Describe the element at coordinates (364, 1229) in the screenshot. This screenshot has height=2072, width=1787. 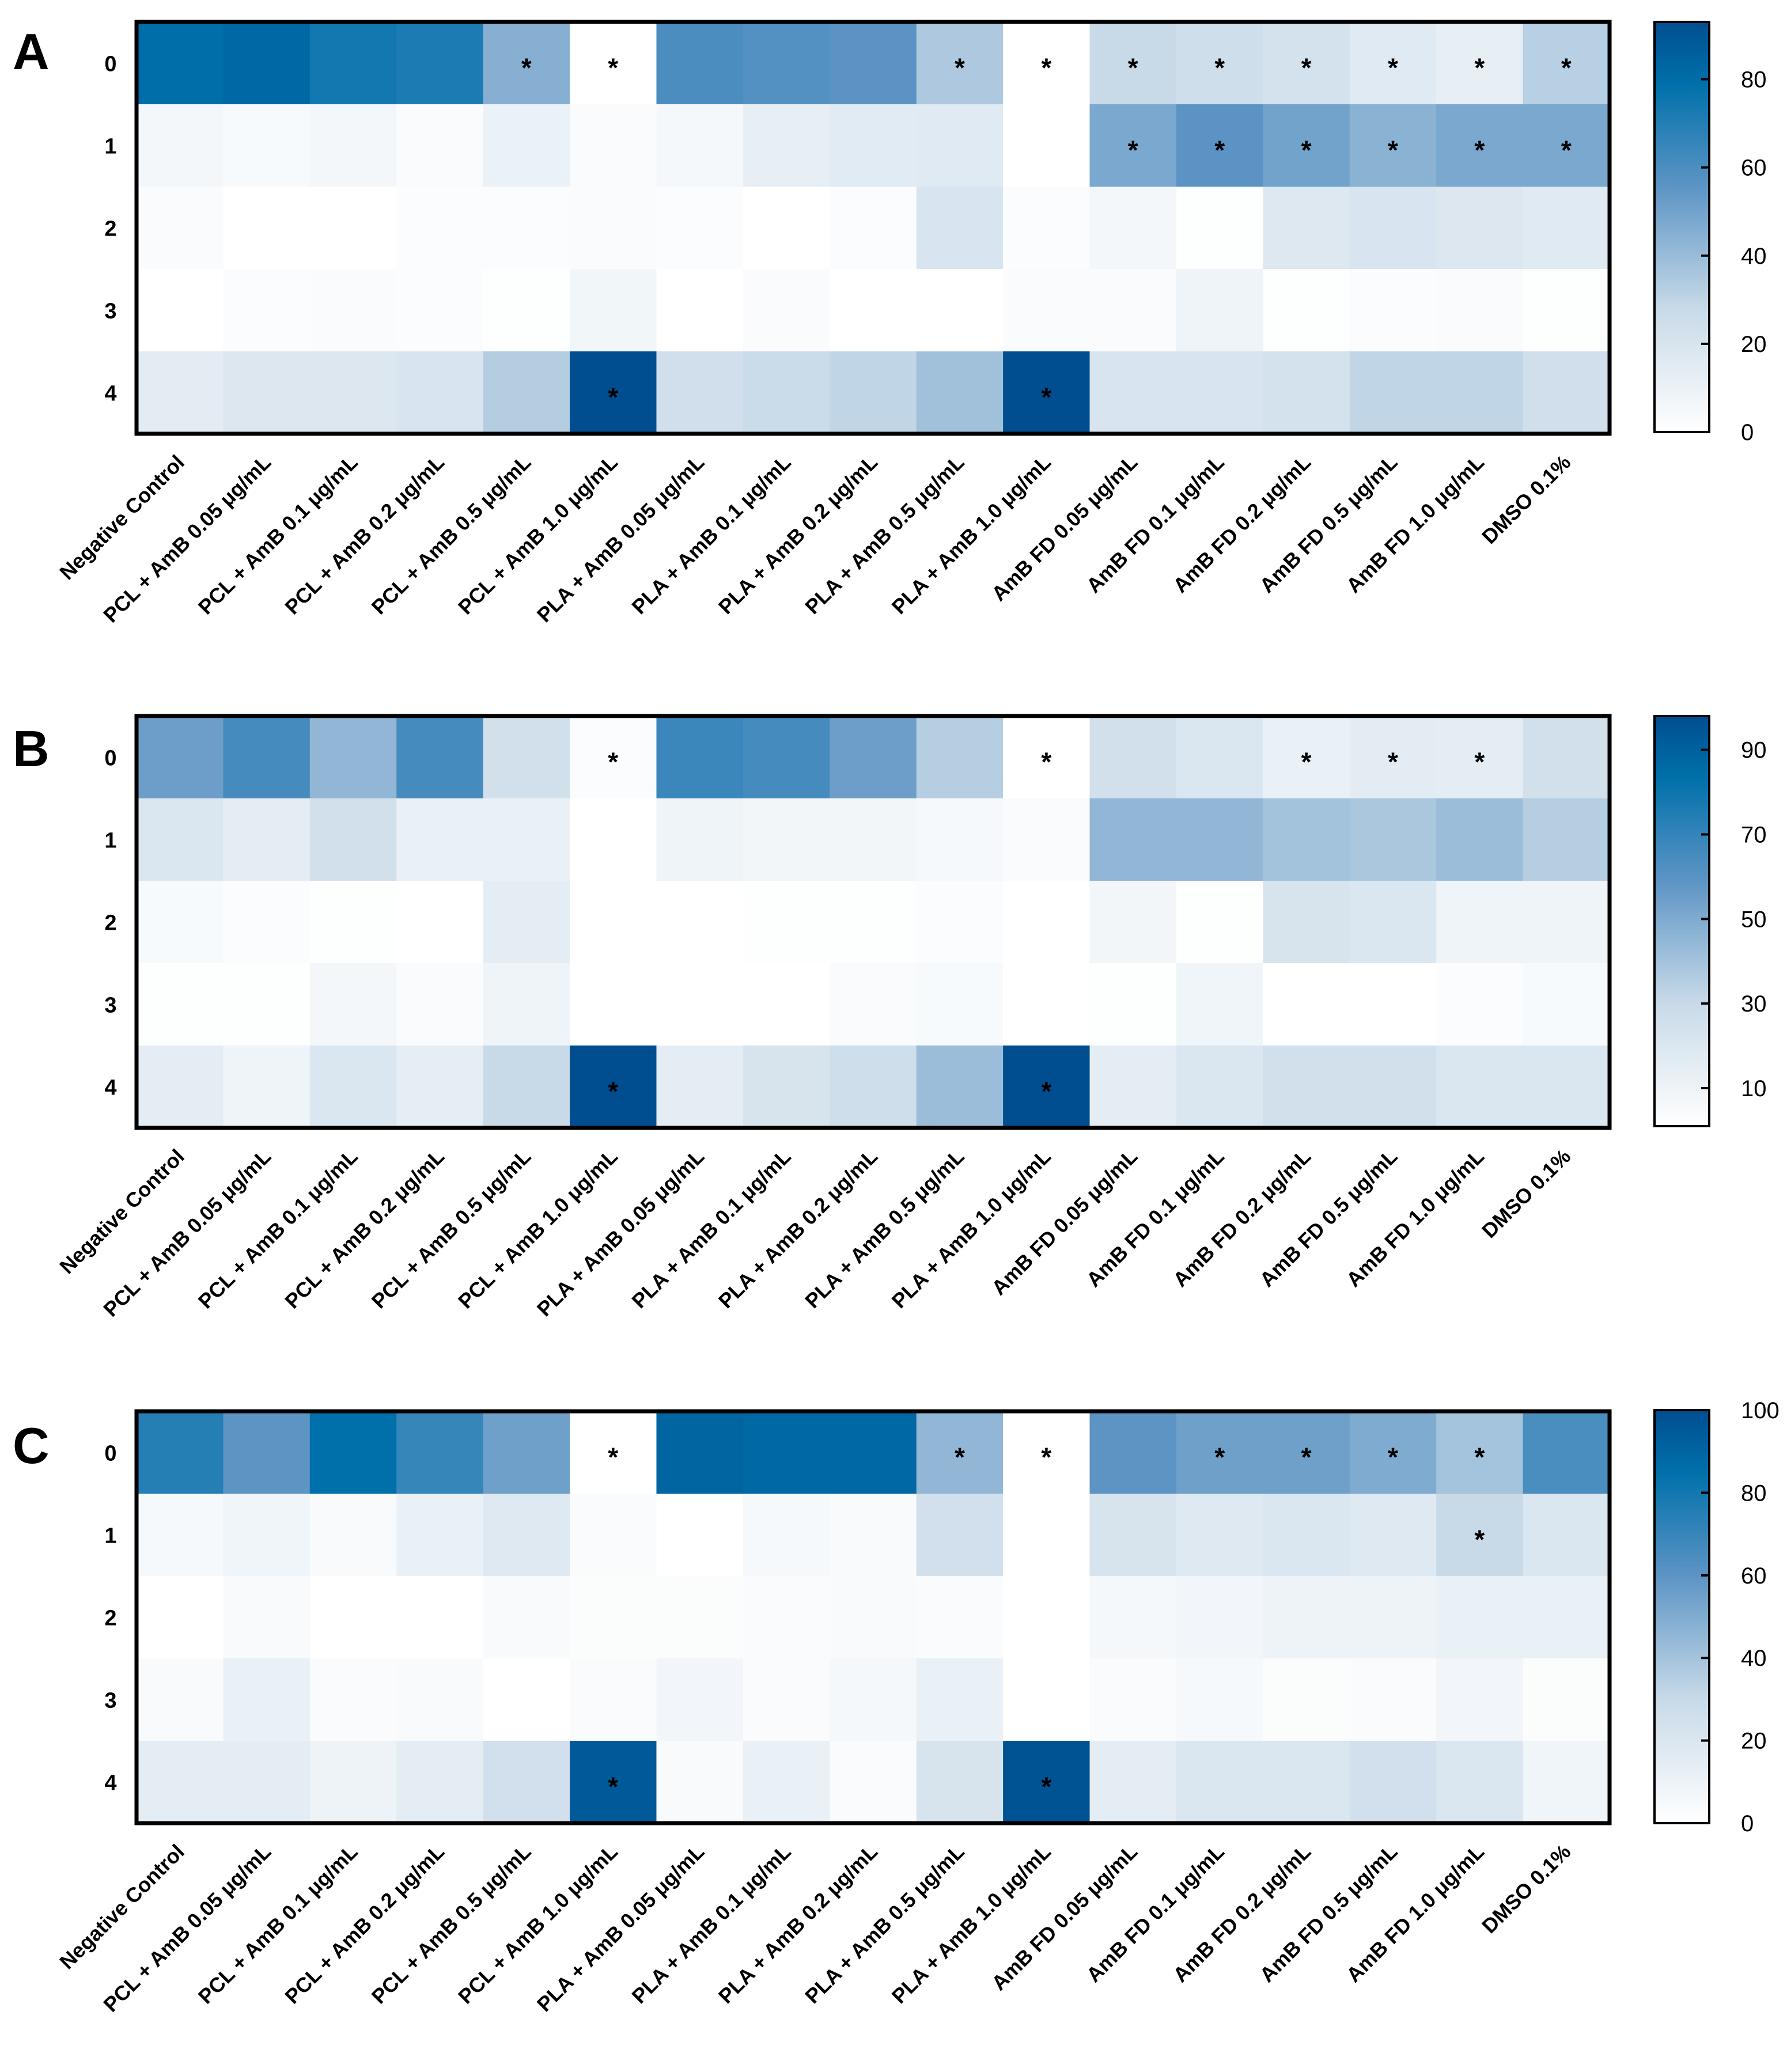
I see `column-label: PCL + AmB 0.2 μg/mL` at that location.